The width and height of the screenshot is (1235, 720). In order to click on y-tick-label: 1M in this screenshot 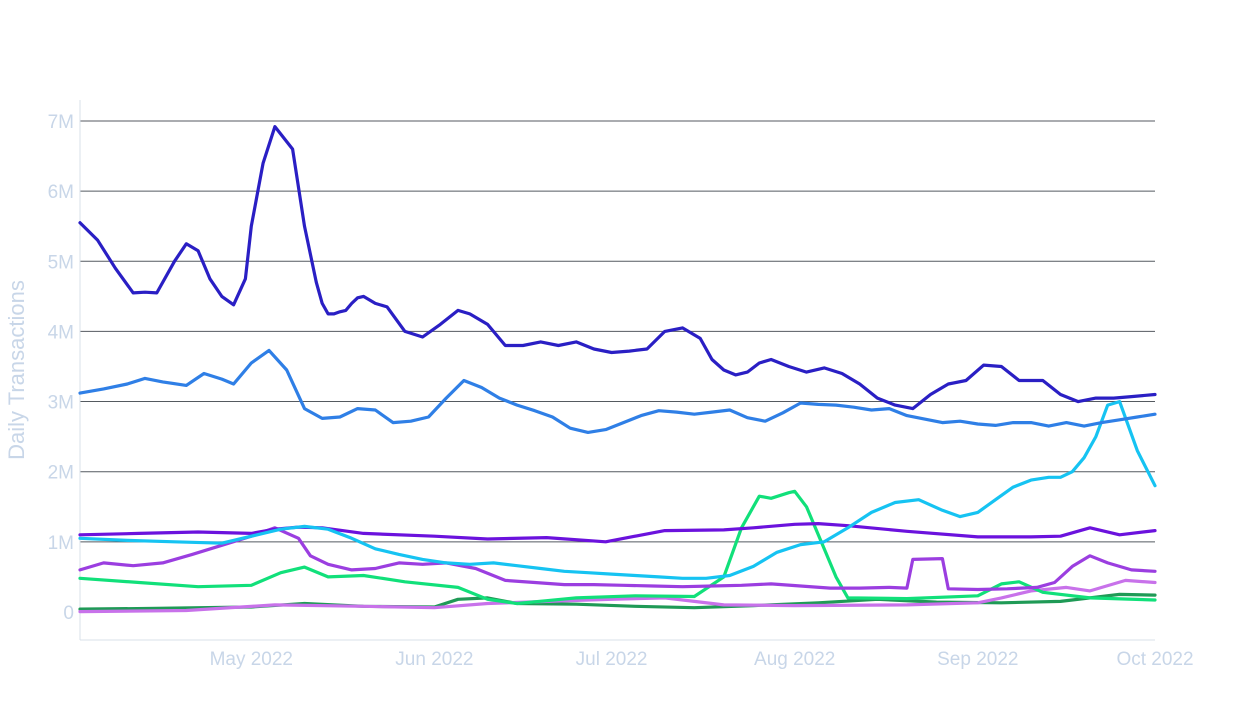, I will do `click(61, 543)`.